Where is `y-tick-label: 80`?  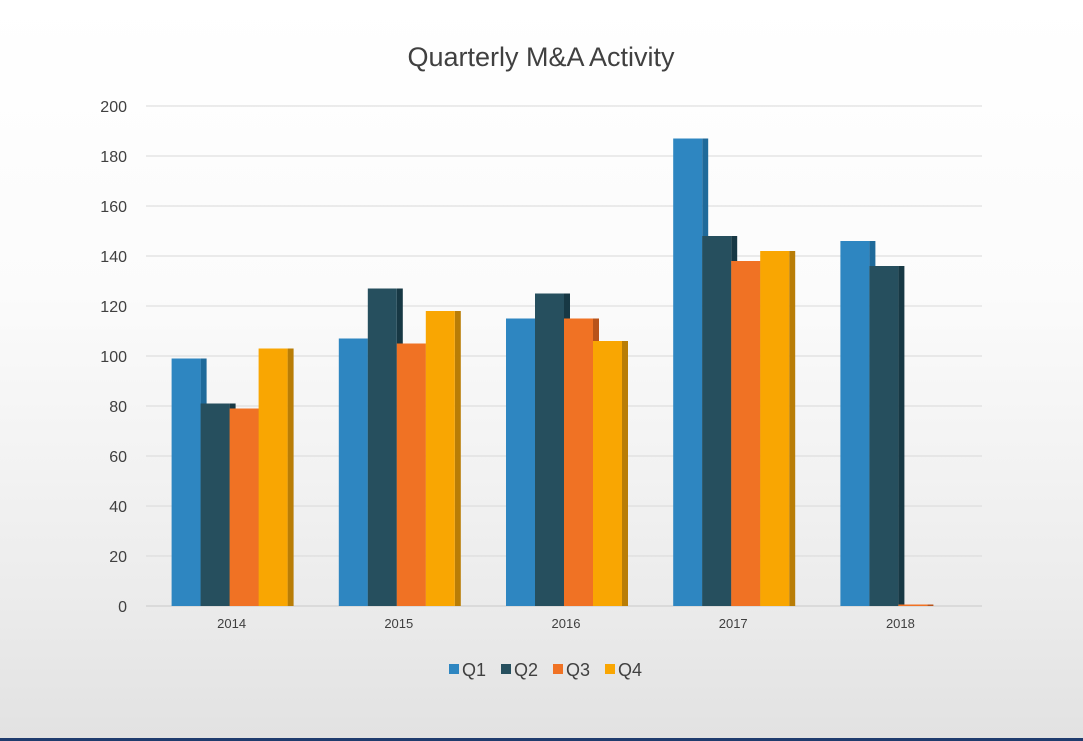
y-tick-label: 80 is located at coordinates (118, 407).